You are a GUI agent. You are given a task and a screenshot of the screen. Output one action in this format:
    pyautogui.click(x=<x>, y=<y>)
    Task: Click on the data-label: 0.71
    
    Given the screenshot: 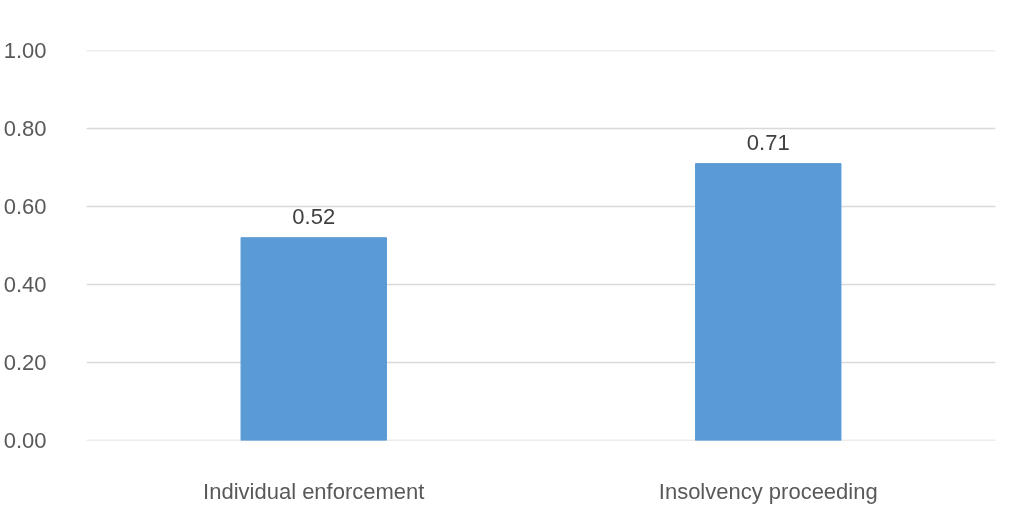 What is the action you would take?
    pyautogui.click(x=768, y=142)
    